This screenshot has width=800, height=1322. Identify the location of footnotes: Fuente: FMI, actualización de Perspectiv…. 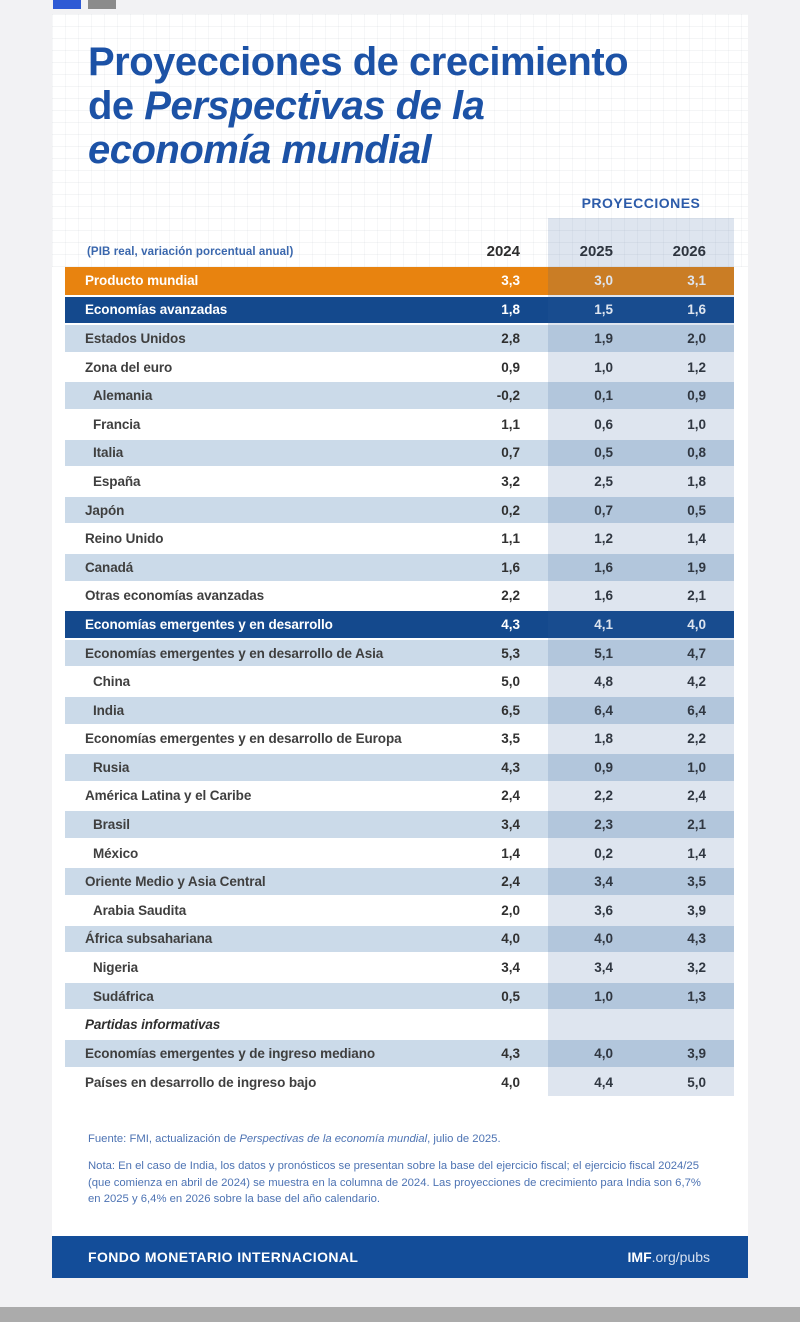
(400, 1169).